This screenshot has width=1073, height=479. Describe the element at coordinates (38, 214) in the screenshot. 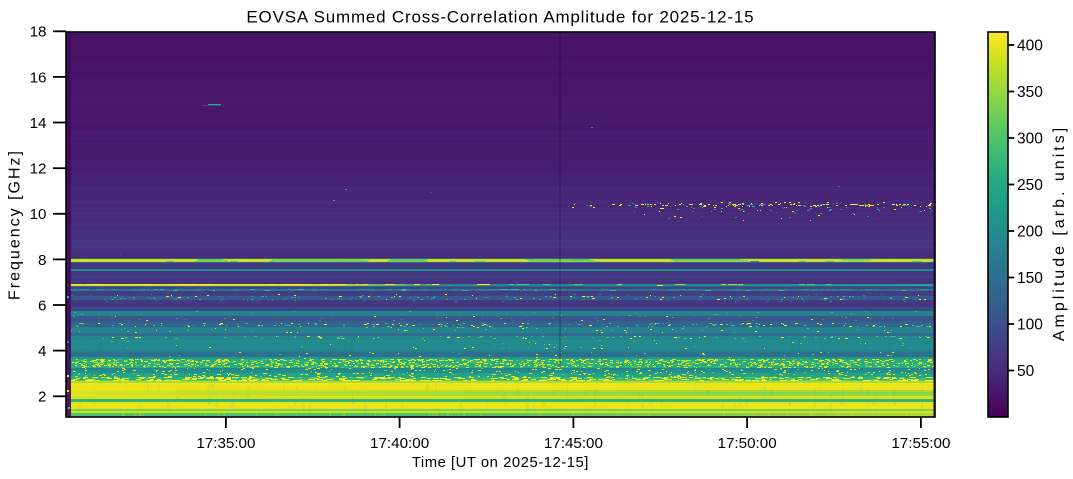

I see `svg-text: 10` at that location.